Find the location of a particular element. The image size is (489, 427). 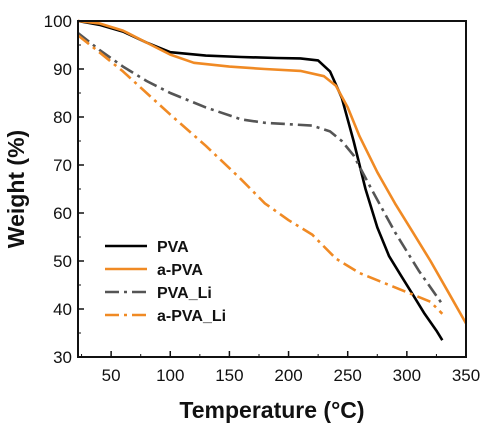

legend-label: PVA_Li is located at coordinates (184, 293).